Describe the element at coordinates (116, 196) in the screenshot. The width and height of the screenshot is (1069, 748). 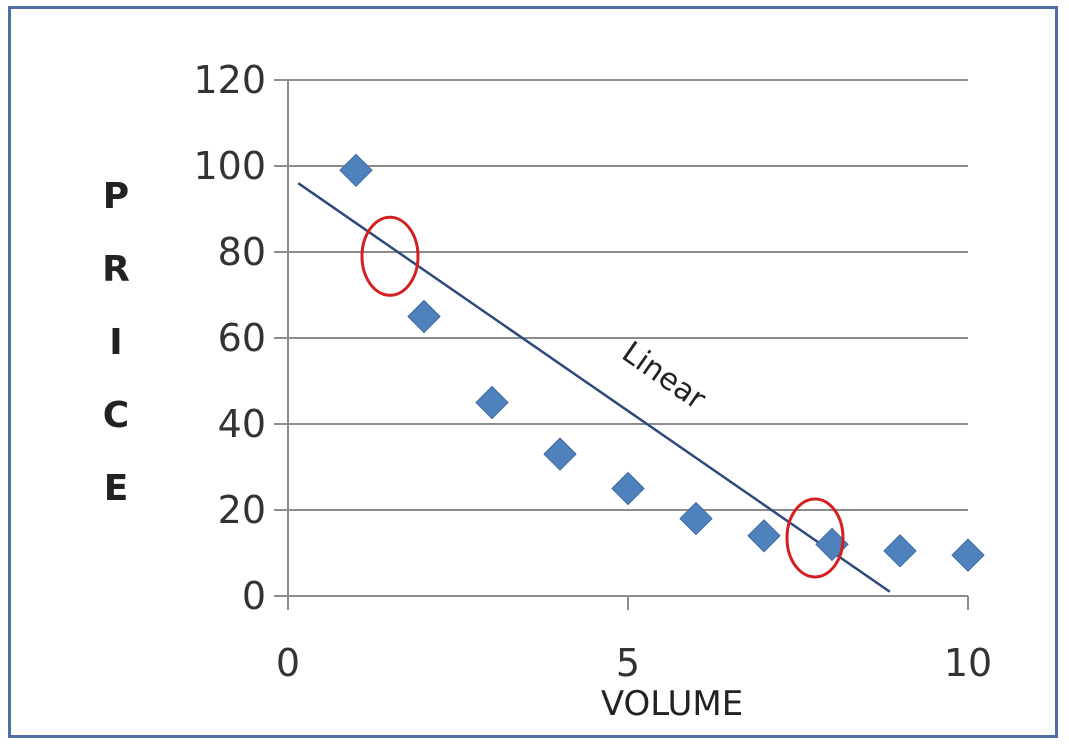
I see `y-axis-title-letter: P` at that location.